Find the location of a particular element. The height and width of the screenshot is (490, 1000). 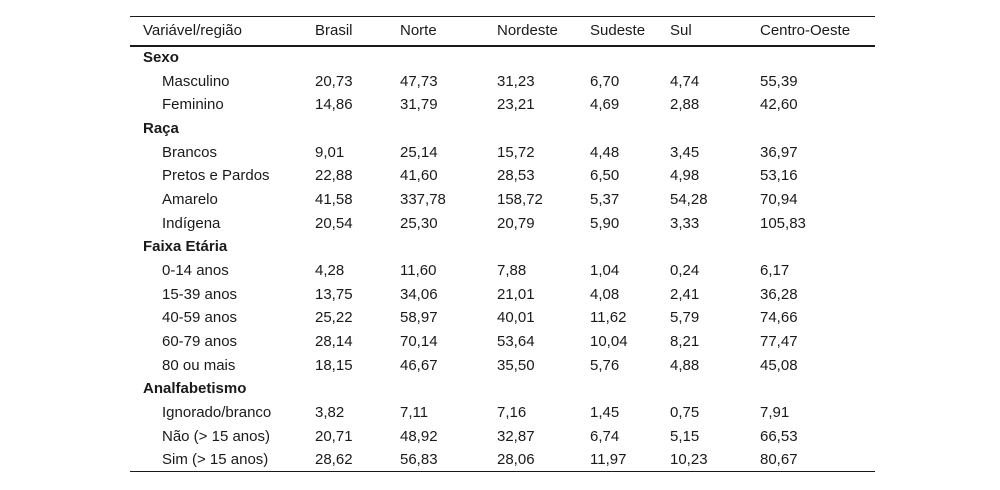

value-cell: 32,87 is located at coordinates (516, 436).